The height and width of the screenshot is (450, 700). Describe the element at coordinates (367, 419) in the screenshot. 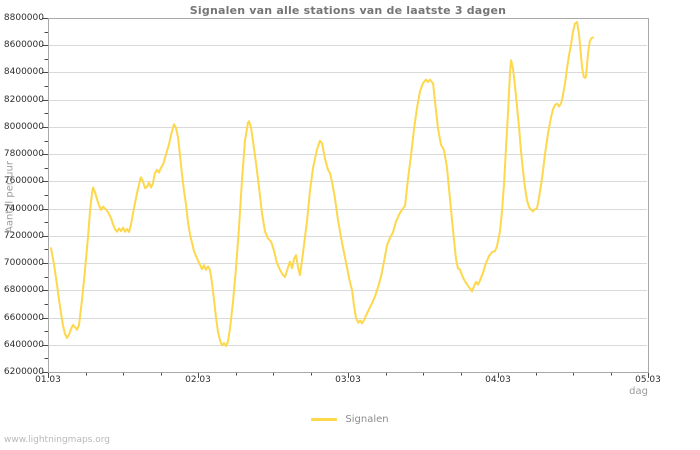

I see `legend-series-label: Signalen` at that location.